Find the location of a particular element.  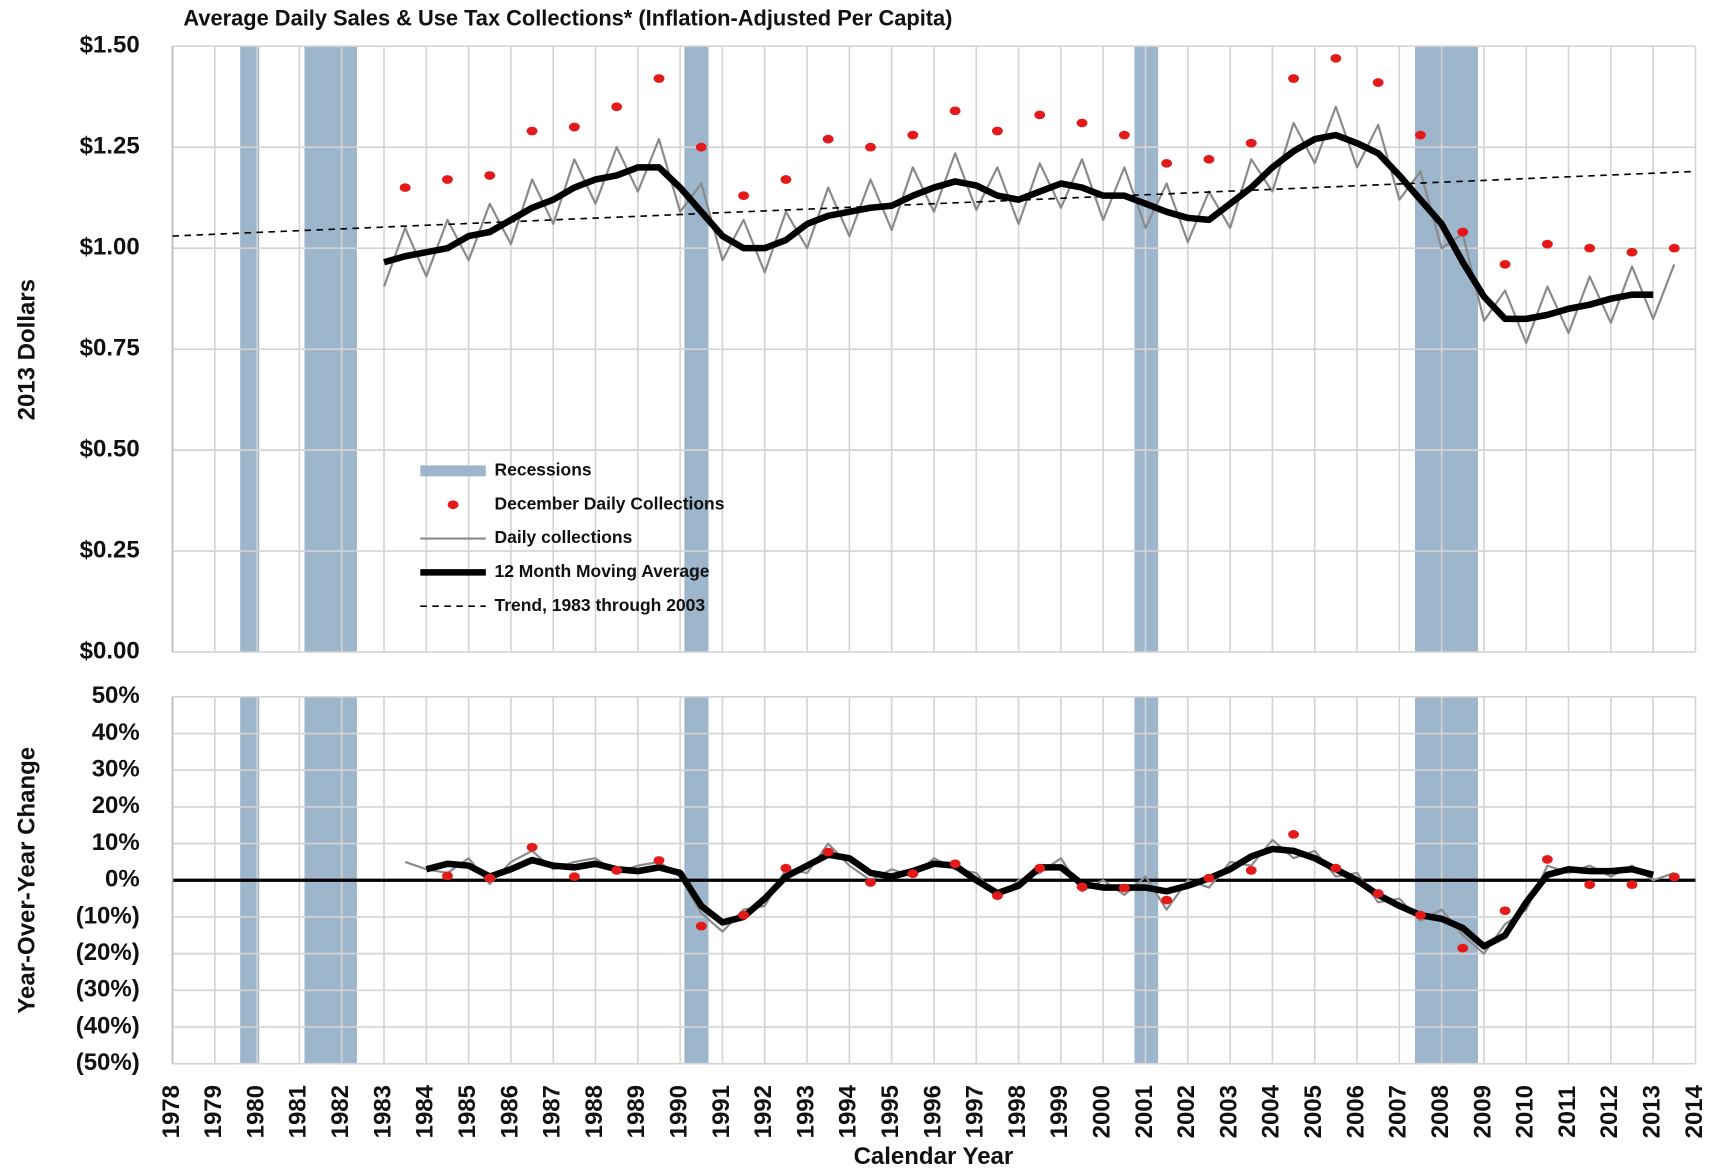

x-tick-label: 1988 is located at coordinates (594, 1111).